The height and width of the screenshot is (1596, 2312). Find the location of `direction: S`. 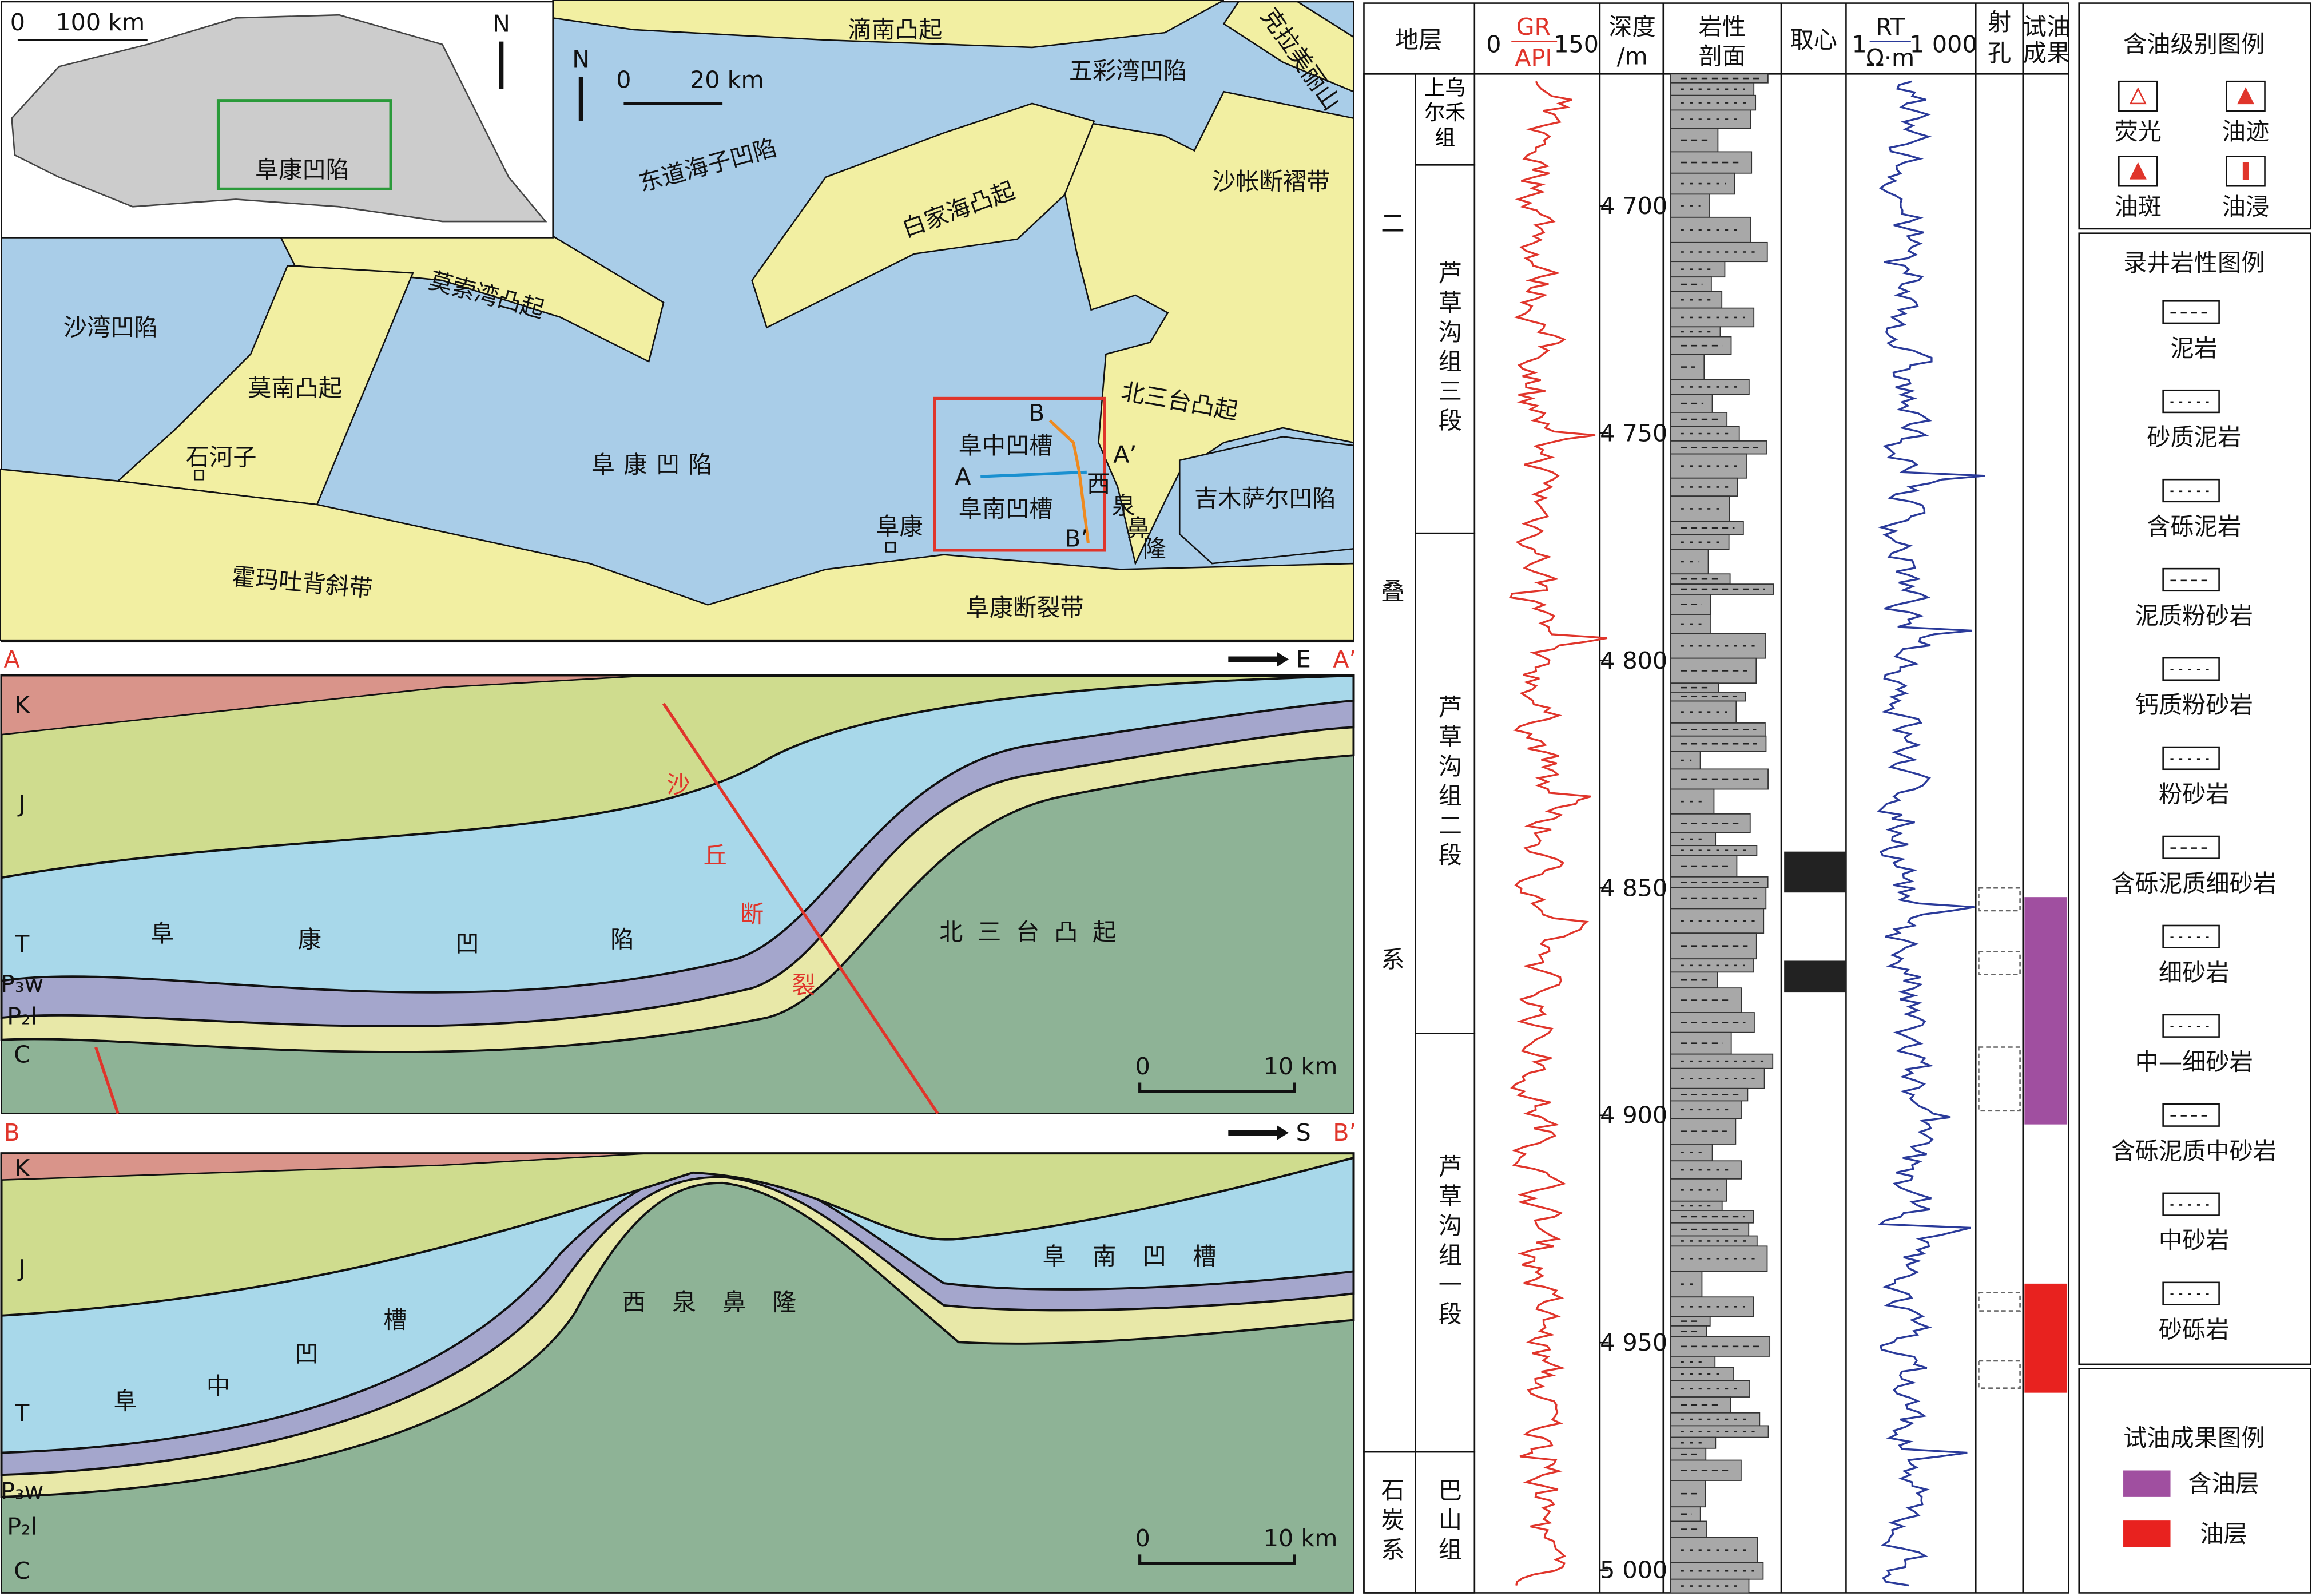

direction: S is located at coordinates (1303, 1132).